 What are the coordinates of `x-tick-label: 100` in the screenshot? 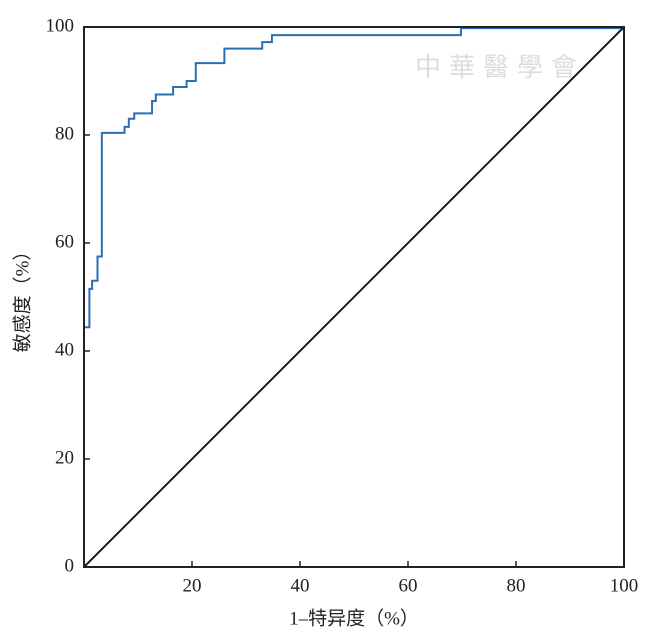 It's located at (624, 585).